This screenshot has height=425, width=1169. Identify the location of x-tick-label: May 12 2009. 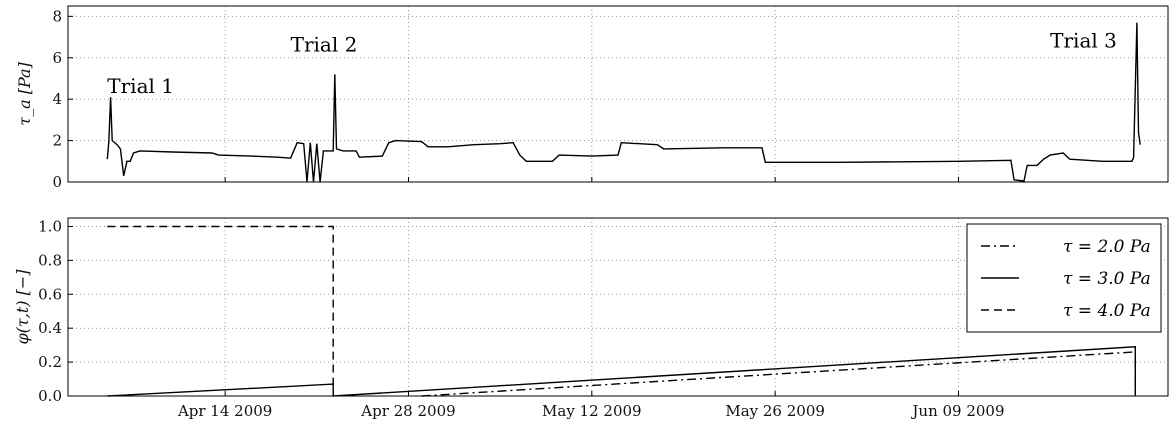
(592, 411).